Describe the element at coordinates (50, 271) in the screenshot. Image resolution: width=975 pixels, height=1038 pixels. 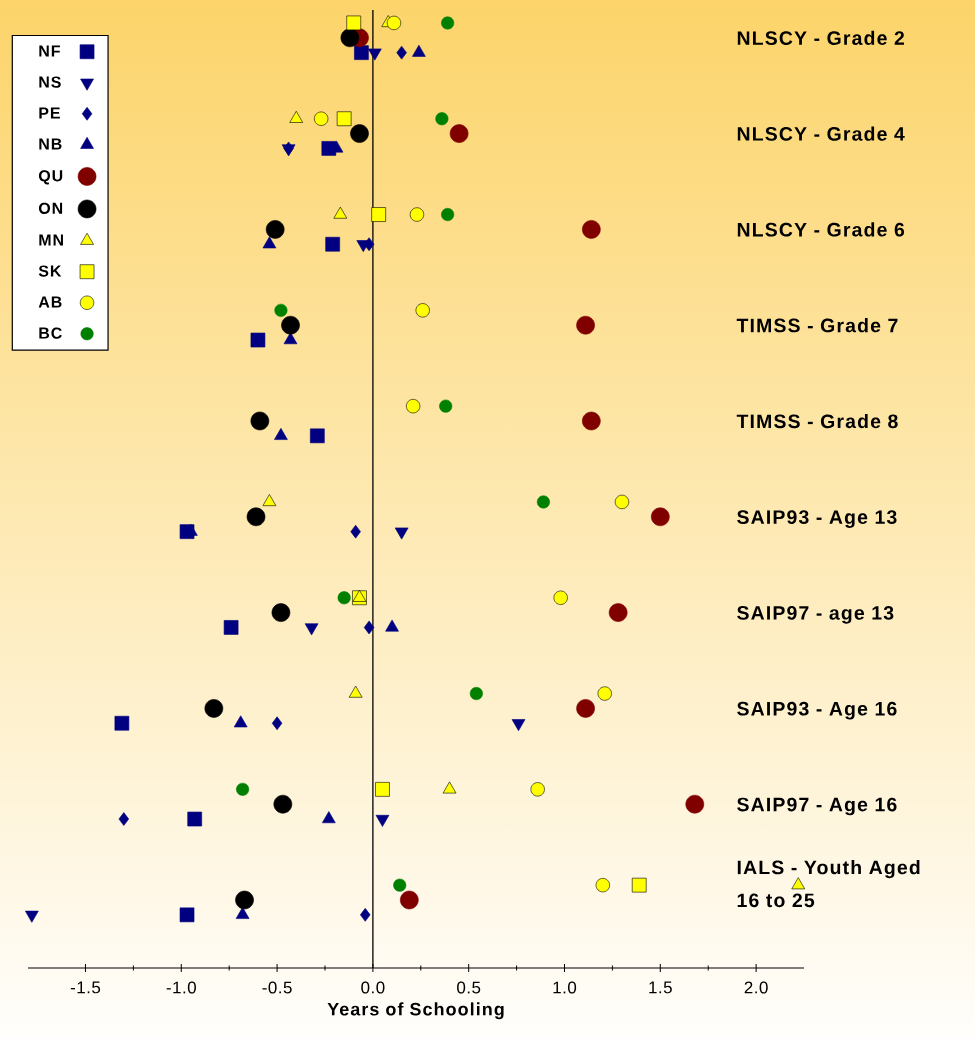
I see `legend-label: SK` at that location.